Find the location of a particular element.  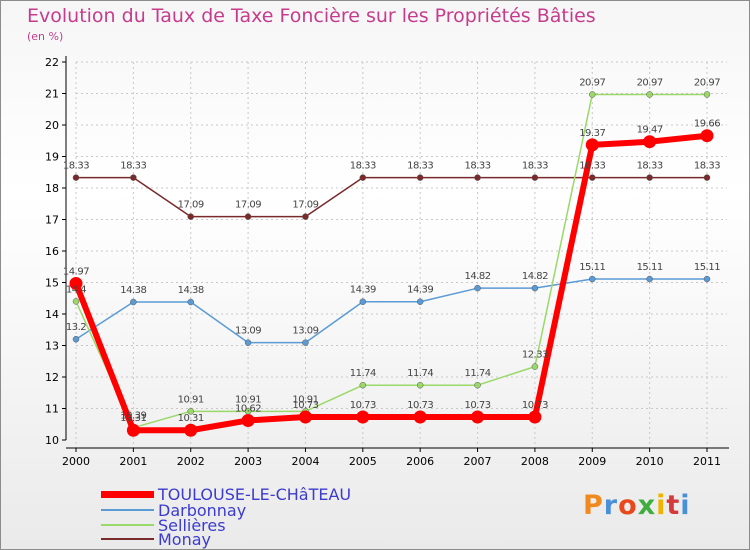

y-tick-label: 13 is located at coordinates (52, 346).